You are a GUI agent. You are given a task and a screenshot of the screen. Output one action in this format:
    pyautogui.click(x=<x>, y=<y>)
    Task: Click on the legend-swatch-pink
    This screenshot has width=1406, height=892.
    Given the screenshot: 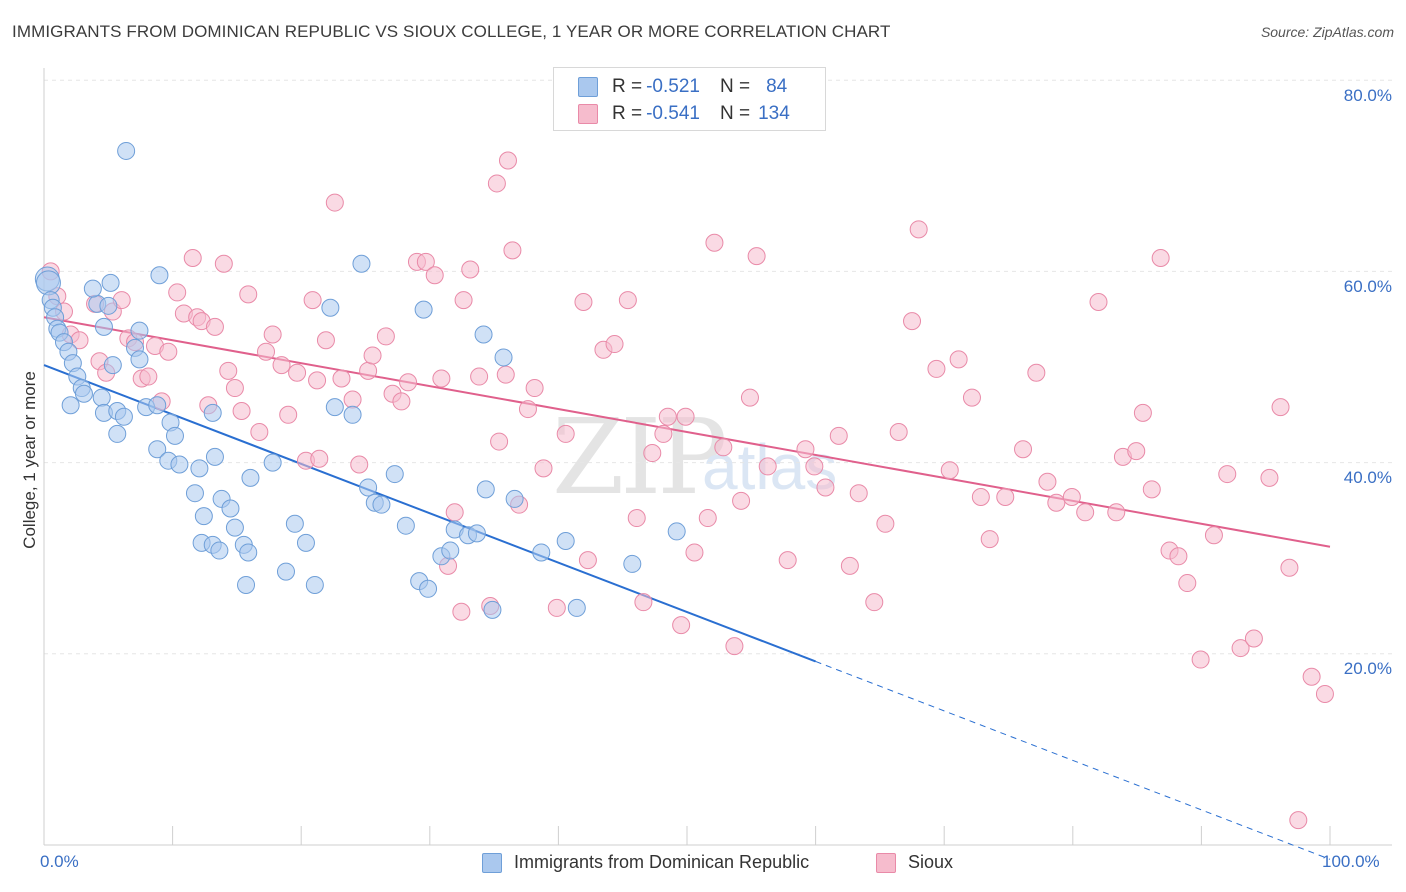 What is the action you would take?
    pyautogui.click(x=886, y=862)
    